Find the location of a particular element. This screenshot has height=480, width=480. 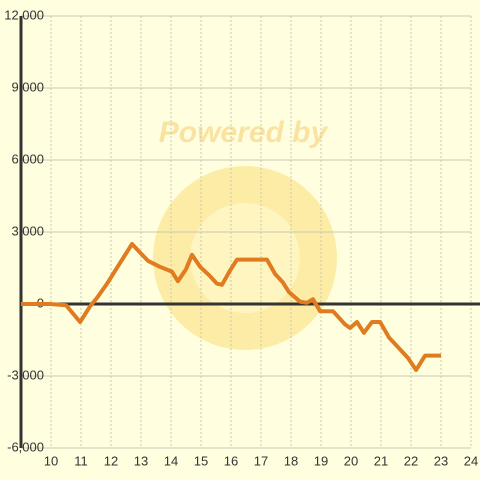

x-tick-label: 12 is located at coordinates (111, 460).